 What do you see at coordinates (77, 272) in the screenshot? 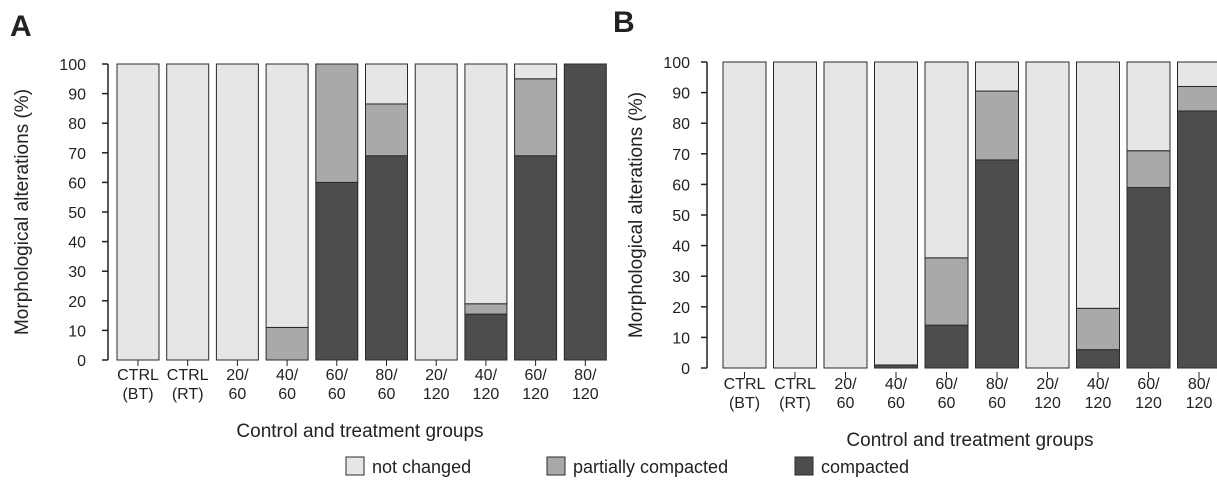
I see `y-tick-label: 30` at bounding box center [77, 272].